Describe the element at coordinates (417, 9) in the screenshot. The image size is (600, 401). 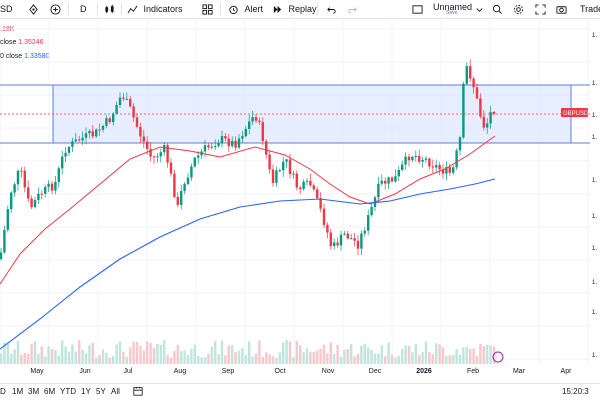
I see `layout-icon` at that location.